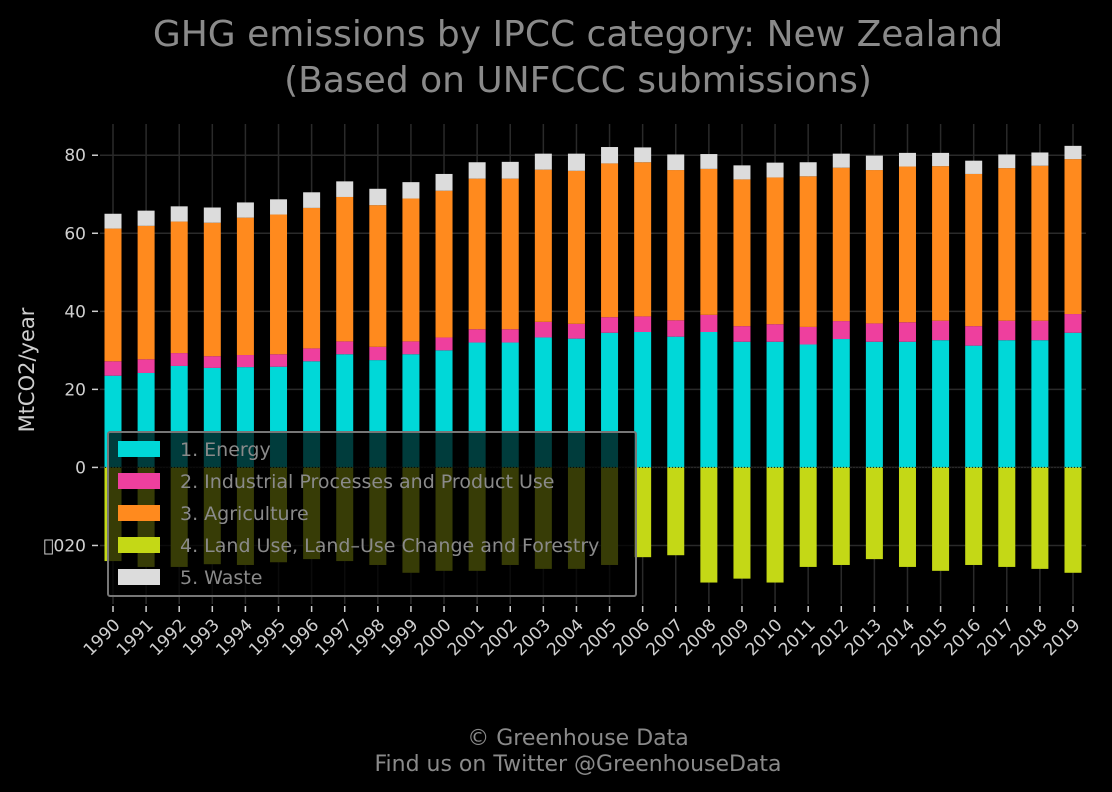 This screenshot has height=792, width=1112. Describe the element at coordinates (577, 764) in the screenshot. I see `footer-twitter: Find us on Twitter @GreenhouseData` at that location.